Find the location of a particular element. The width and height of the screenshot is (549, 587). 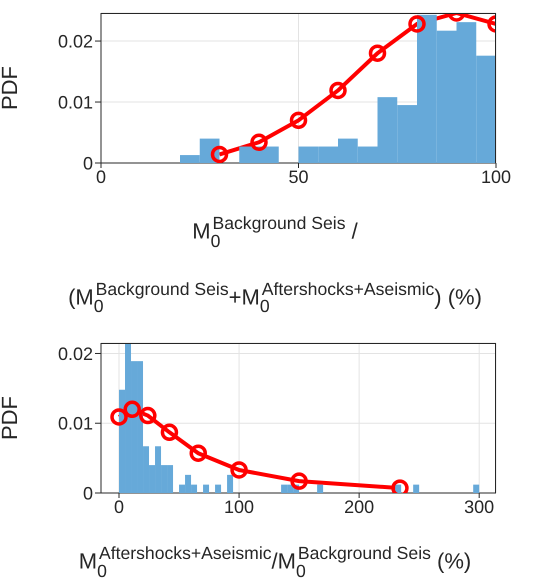

x-tick-label: 200 is located at coordinates (359, 506).